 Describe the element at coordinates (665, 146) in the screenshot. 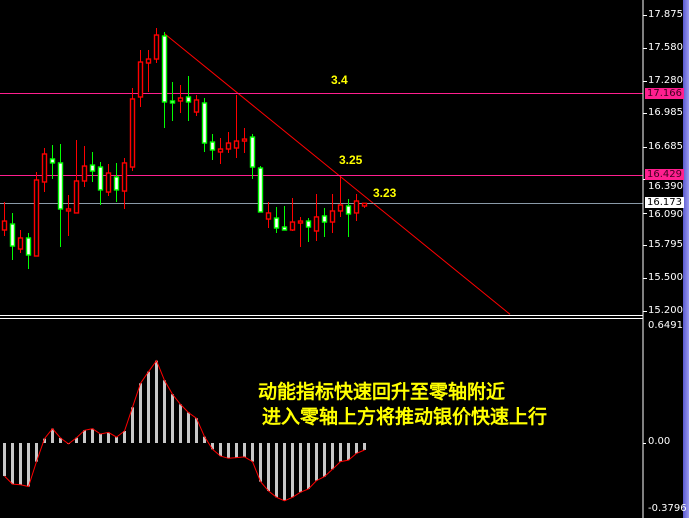

I see `price-axis-label: 16.685` at that location.